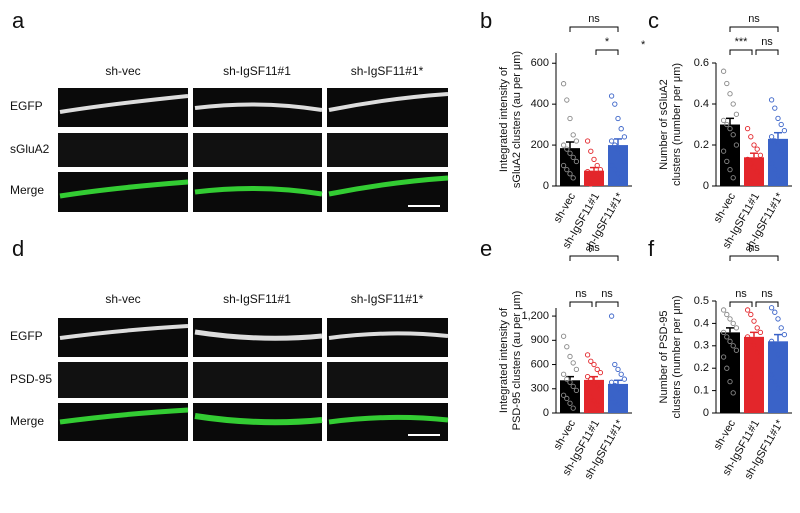  I want to click on y-tick-label: 0.6, so click(701, 63).